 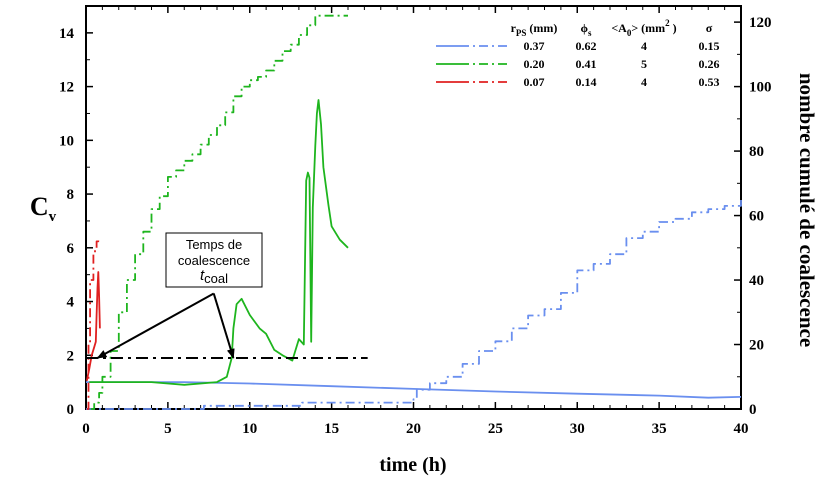 What do you see at coordinates (71, 356) in the screenshot?
I see `y-left-tick-label: 2` at bounding box center [71, 356].